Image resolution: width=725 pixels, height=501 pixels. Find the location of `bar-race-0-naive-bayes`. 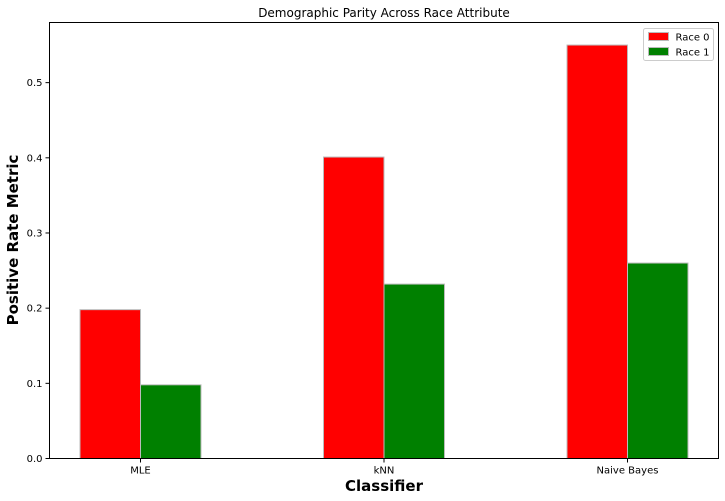

bar-race-0-naive-bayes is located at coordinates (597, 251).